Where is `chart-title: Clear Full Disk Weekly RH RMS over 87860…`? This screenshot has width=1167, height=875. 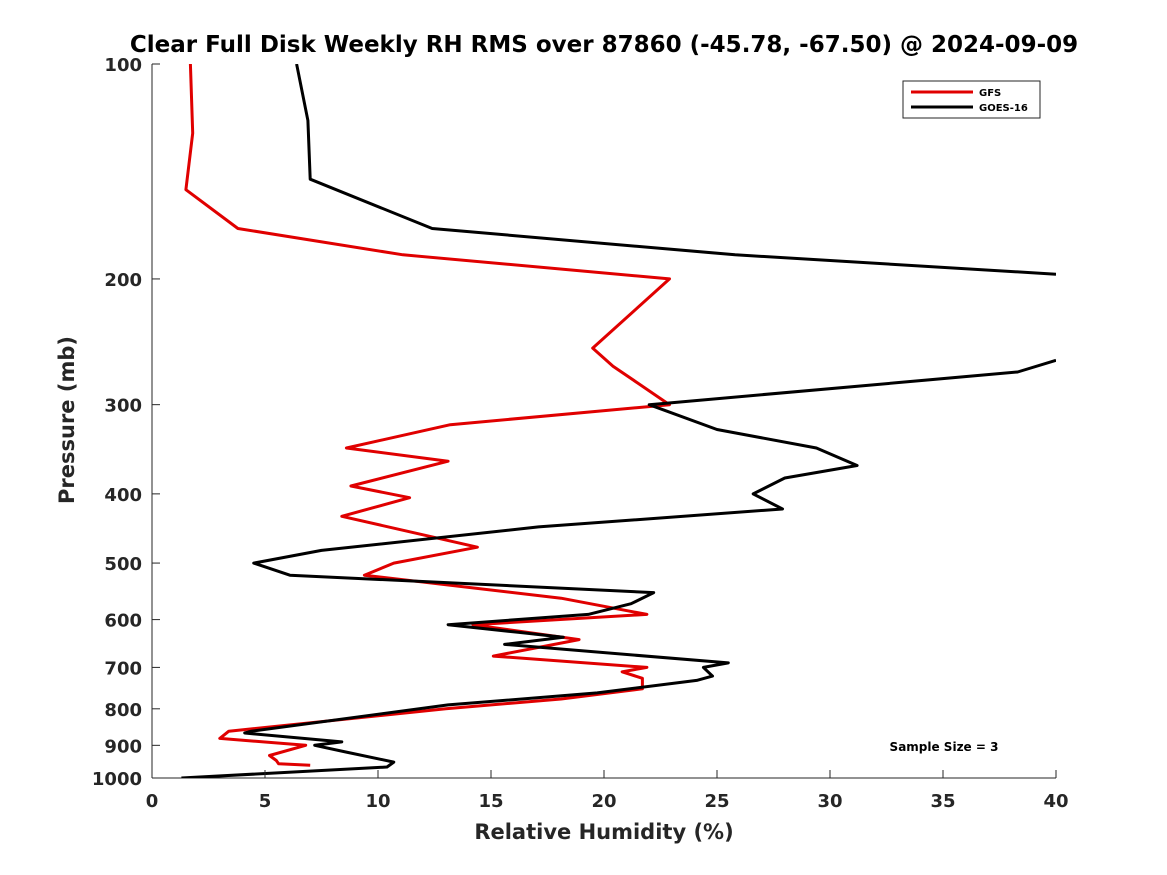 chart-title: Clear Full Disk Weekly RH RMS over 87860… is located at coordinates (604, 45).